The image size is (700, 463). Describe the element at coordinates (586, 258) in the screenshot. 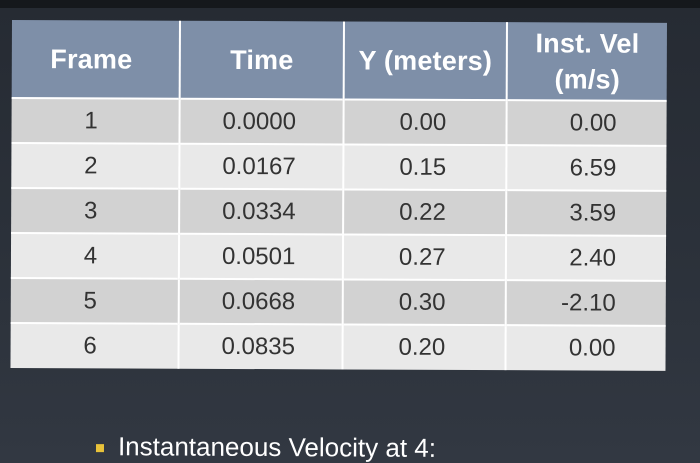

I see `cell-velocity: 2.40` at that location.